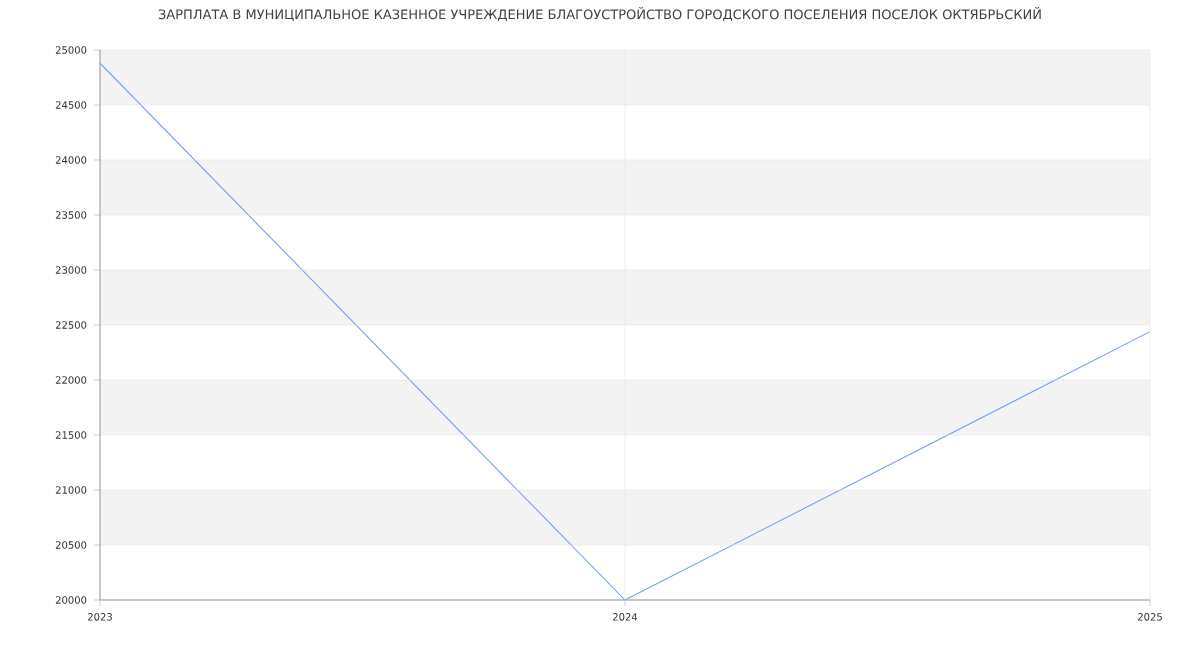 This screenshot has height=650, width=1200. What do you see at coordinates (71, 545) in the screenshot?
I see `y-tick-label: 20500` at bounding box center [71, 545].